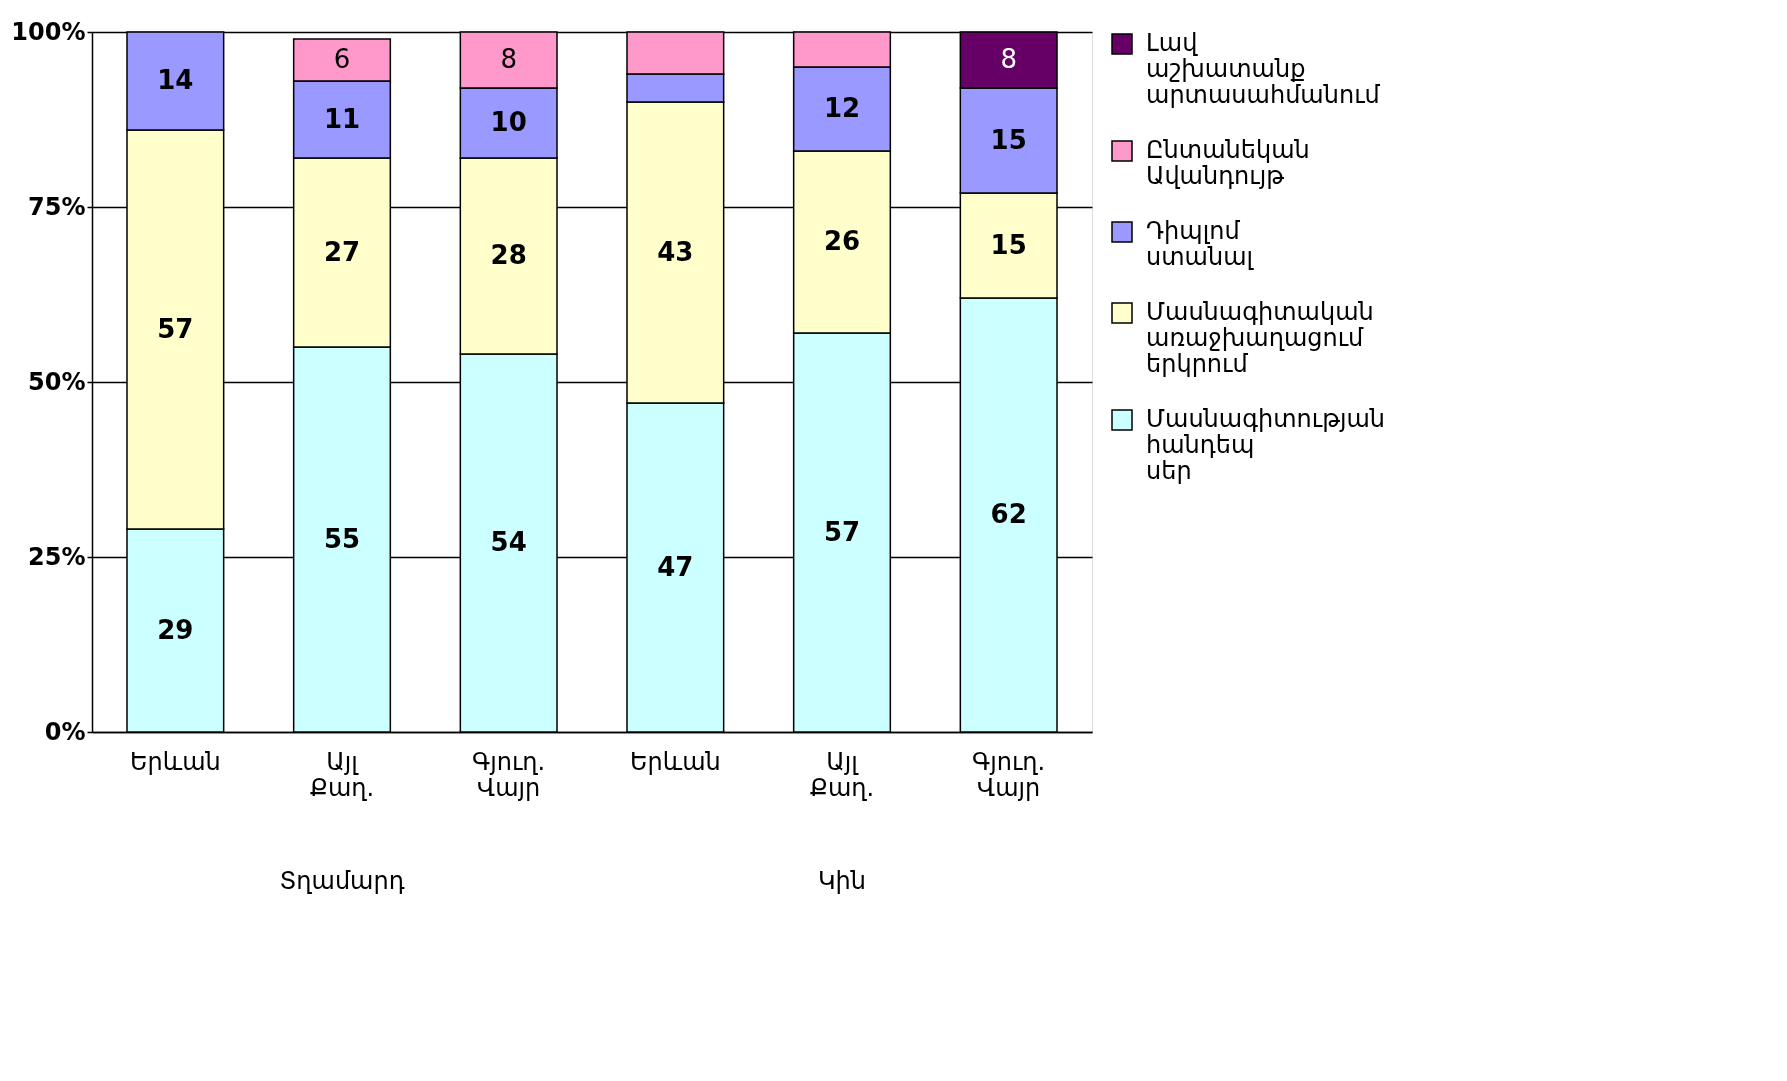 The width and height of the screenshot is (1787, 1081). Describe the element at coordinates (1008, 514) in the screenshot. I see `data-label: 62` at that location.